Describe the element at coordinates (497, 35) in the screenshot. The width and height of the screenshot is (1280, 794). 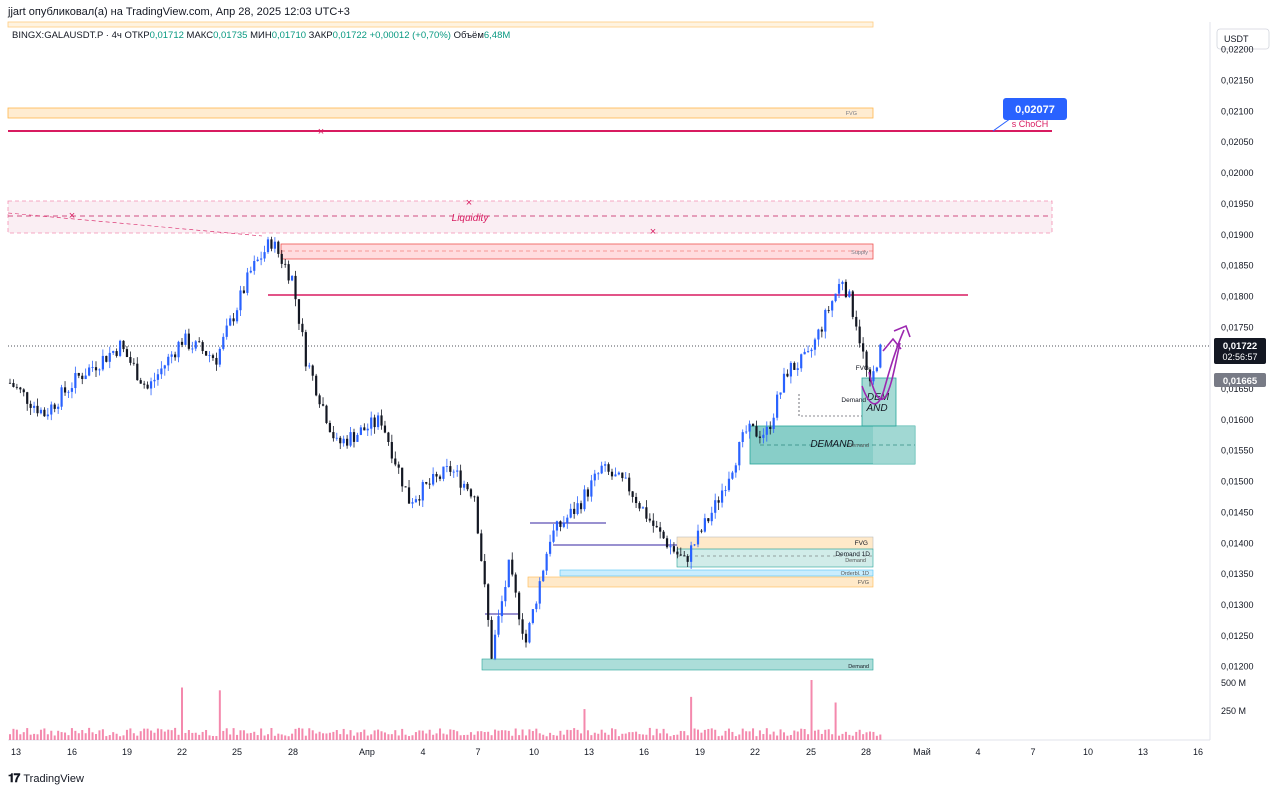
I see `volume-value: 6,48M` at that location.